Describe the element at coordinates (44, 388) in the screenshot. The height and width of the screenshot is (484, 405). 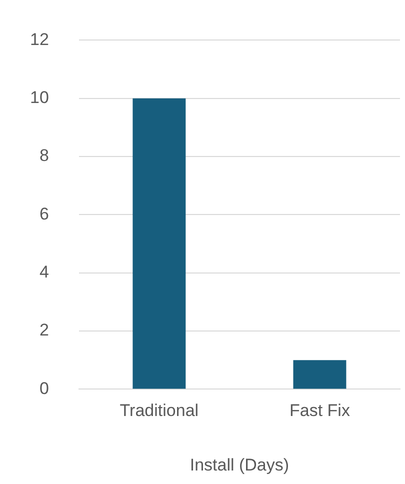
I see `y-tick-label: 0` at that location.